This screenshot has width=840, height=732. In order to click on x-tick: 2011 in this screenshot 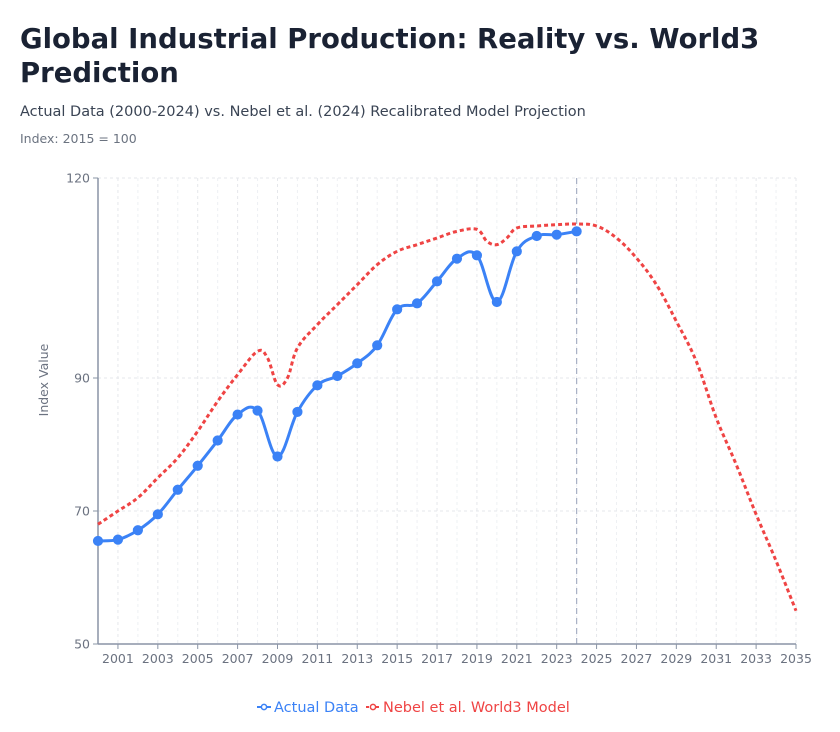, I will do `click(317, 655)`.